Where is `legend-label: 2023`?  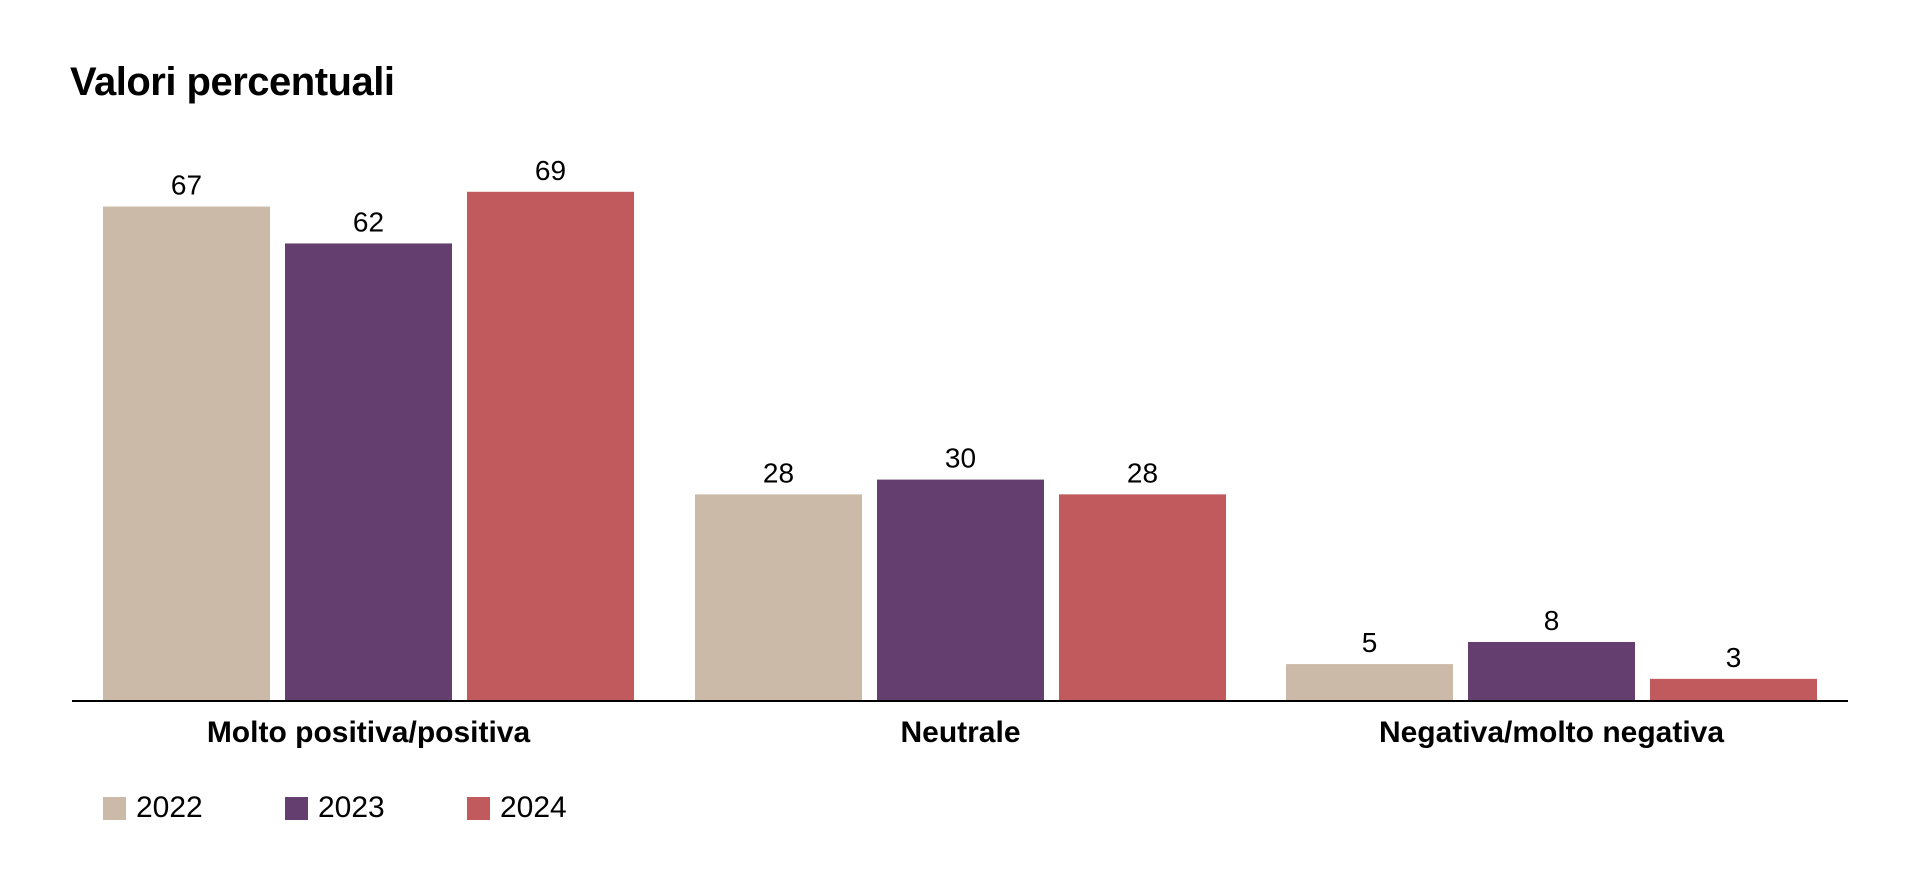
legend-label: 2023 is located at coordinates (351, 807).